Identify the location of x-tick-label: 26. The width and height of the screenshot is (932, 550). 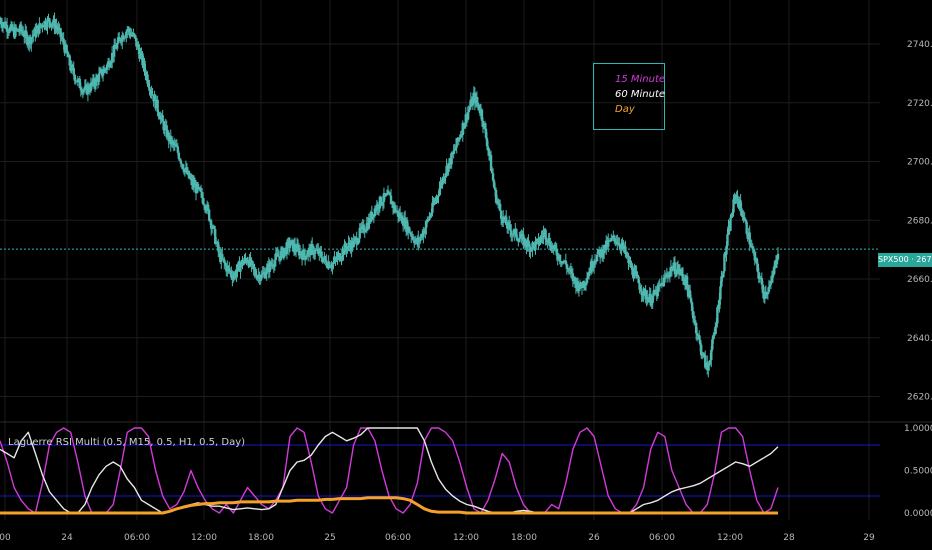
(594, 538).